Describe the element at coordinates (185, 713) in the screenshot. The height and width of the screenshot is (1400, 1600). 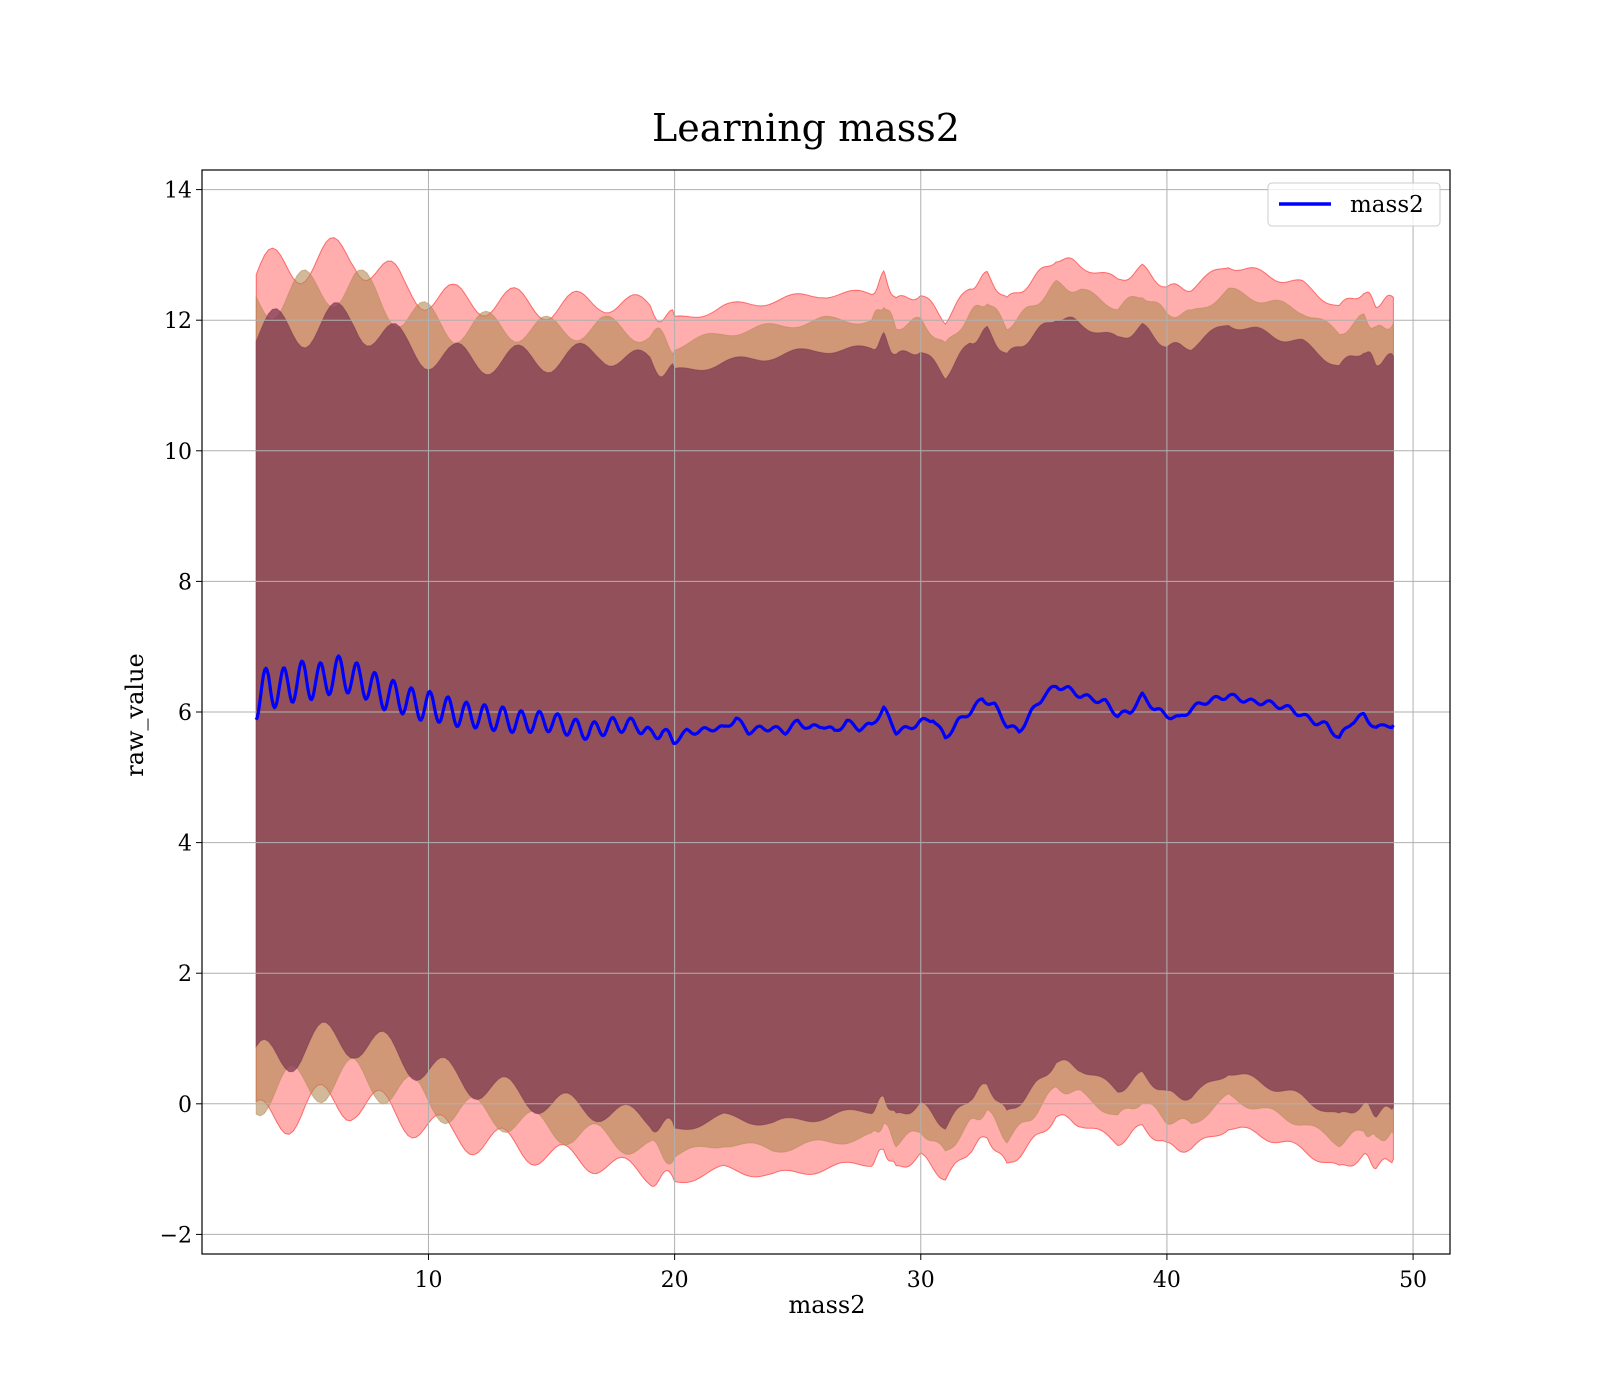
I see `y-tick-label: 6` at that location.